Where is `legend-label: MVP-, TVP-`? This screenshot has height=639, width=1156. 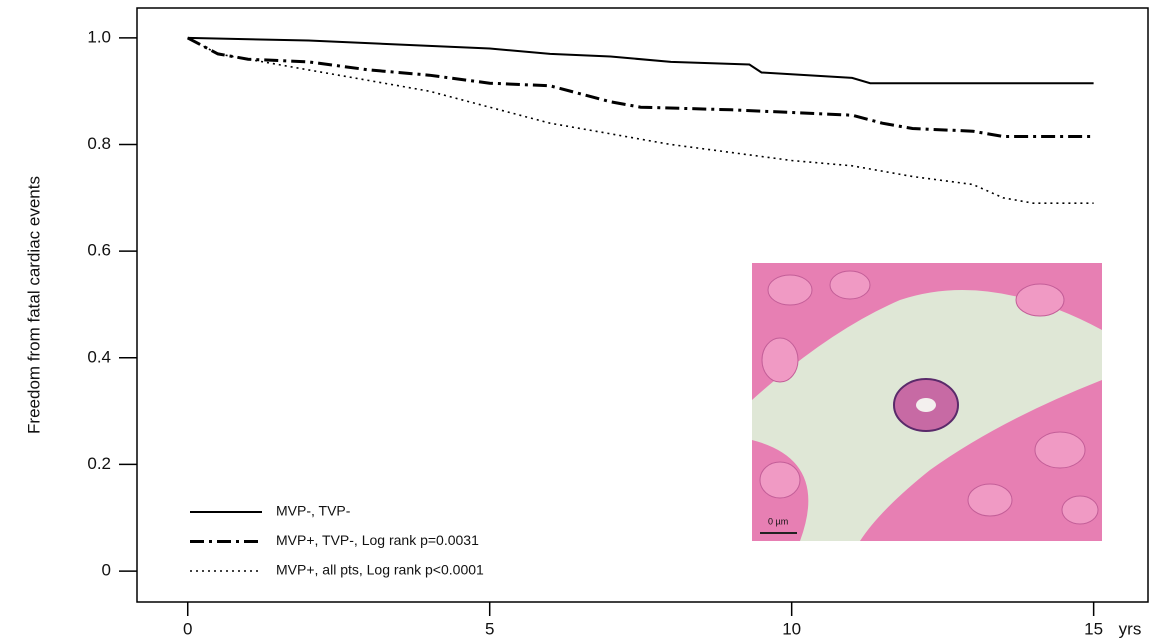 legend-label: MVP-, TVP- is located at coordinates (313, 511).